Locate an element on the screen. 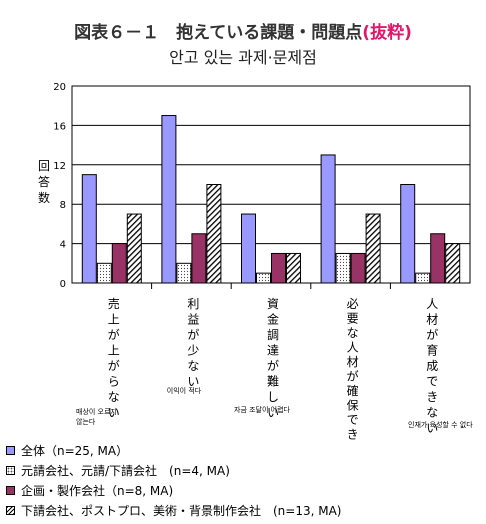 This screenshot has height=524, width=486. legend-item-subcontractor: 下請会社、ポストプロ、美術・背景制作会社 (n=13, MA) is located at coordinates (174, 510).